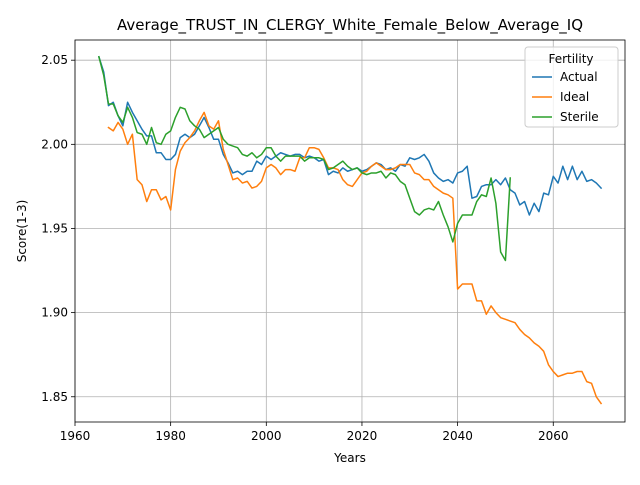 This screenshot has width=640, height=485. I want to click on x-tick-label: 1980, so click(170, 436).